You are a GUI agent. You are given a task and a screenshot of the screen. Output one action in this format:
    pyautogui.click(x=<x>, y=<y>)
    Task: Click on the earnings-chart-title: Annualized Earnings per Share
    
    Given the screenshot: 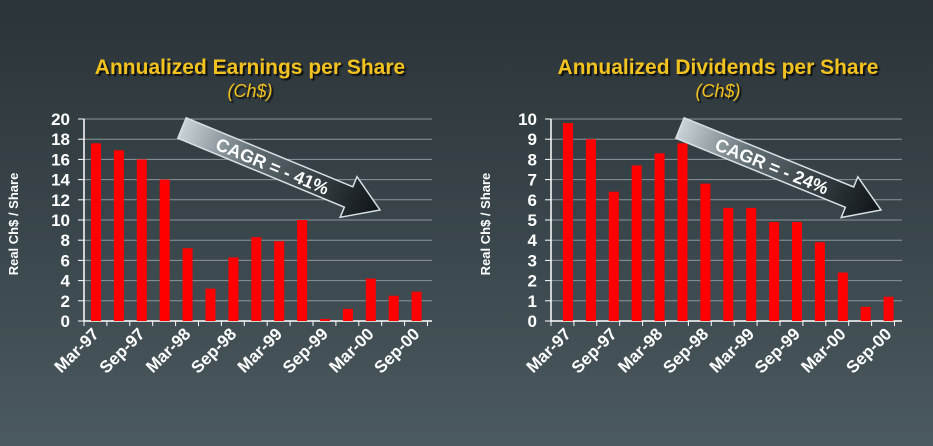 What is the action you would take?
    pyautogui.click(x=250, y=67)
    